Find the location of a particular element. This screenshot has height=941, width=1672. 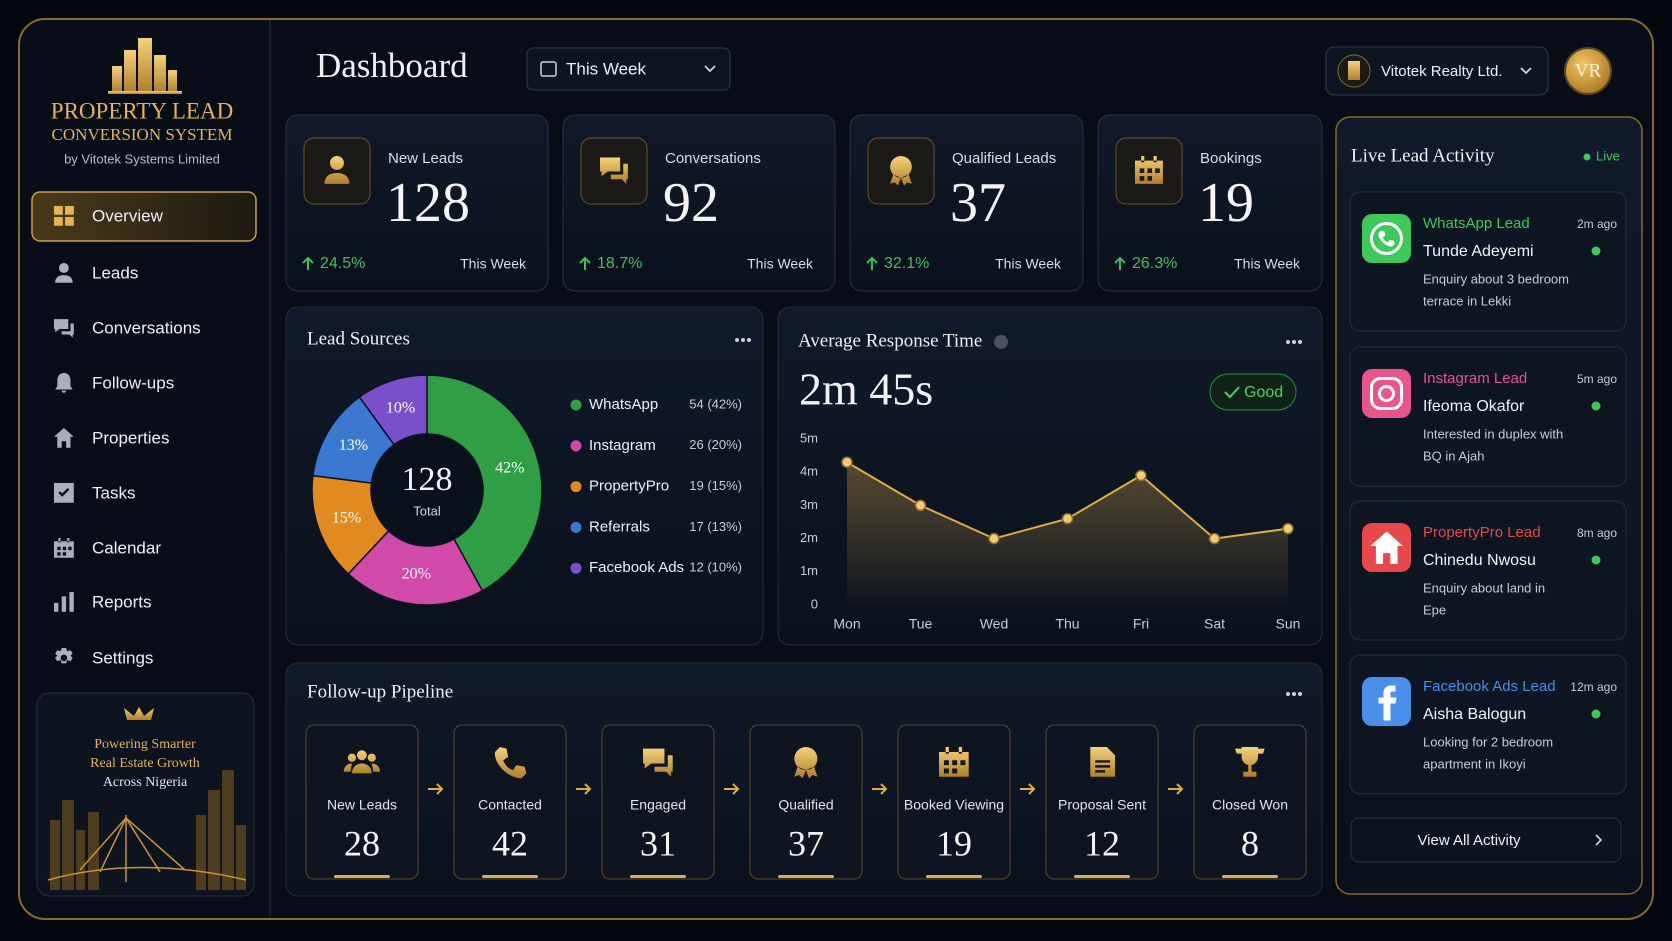

company-name: Vitotek Realty Ltd. is located at coordinates (1441, 71).